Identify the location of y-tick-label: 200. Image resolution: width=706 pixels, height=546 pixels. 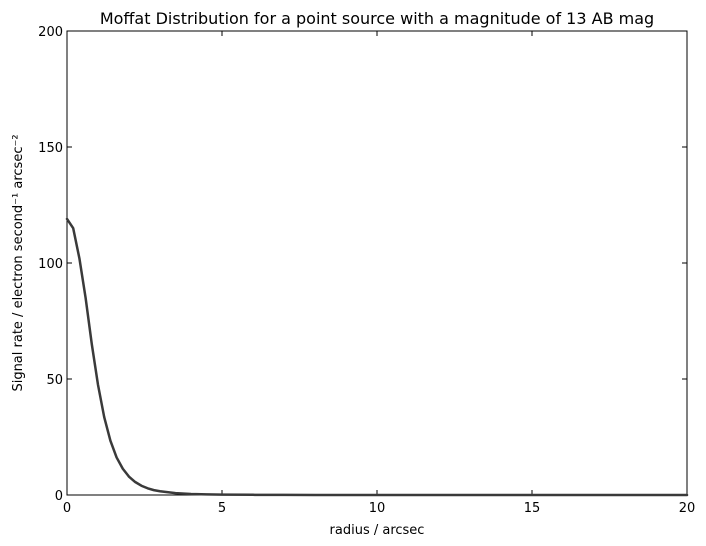
(50, 32).